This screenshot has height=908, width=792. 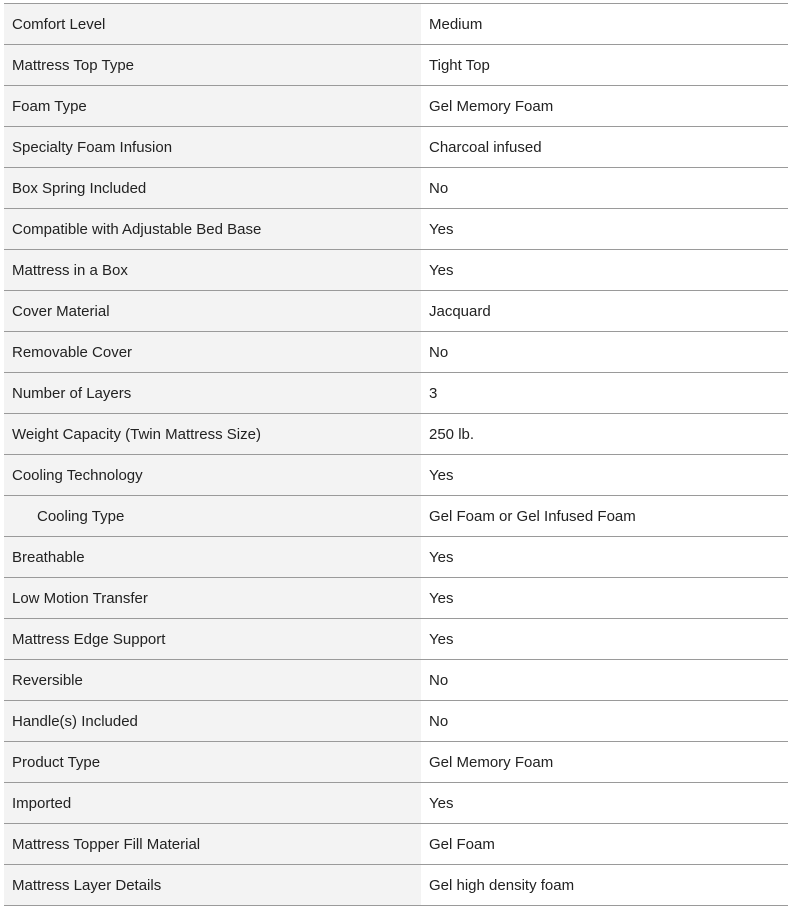 I want to click on spec-value: Jacquard, so click(x=604, y=311).